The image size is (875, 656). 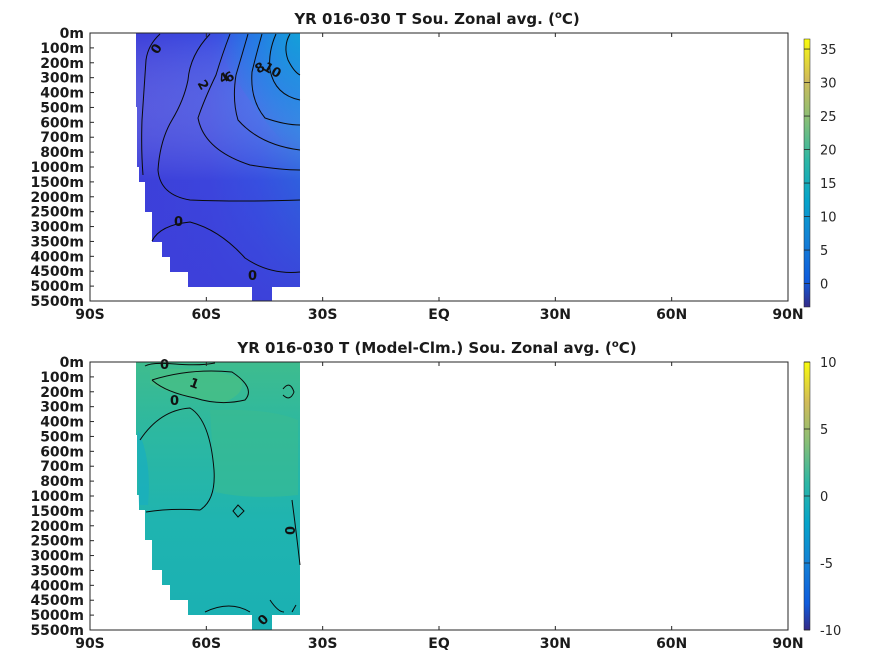 I want to click on temperature-field, so click(x=218, y=167).